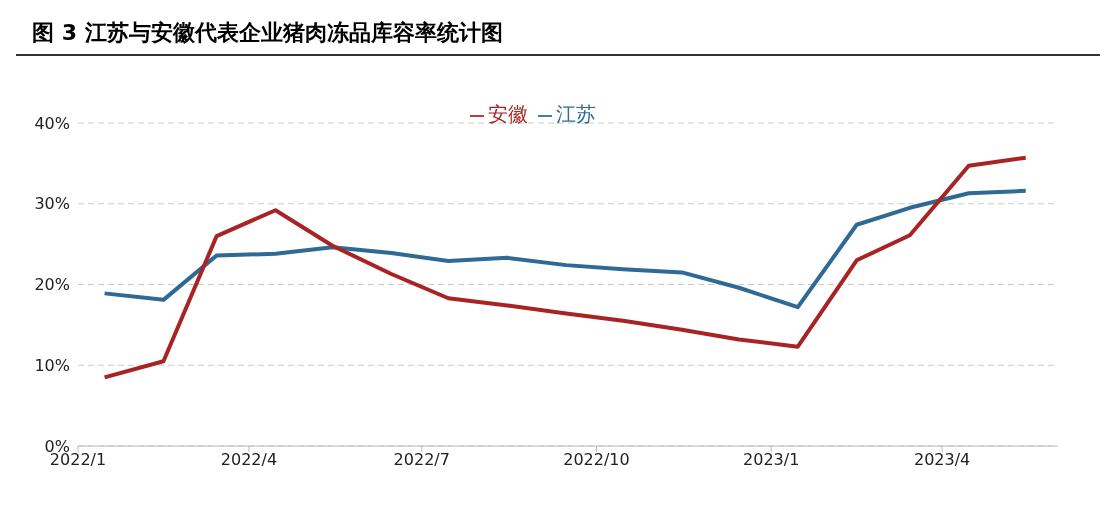 The height and width of the screenshot is (528, 1116). Describe the element at coordinates (52, 365) in the screenshot. I see `y-tick-label: 10%` at that location.